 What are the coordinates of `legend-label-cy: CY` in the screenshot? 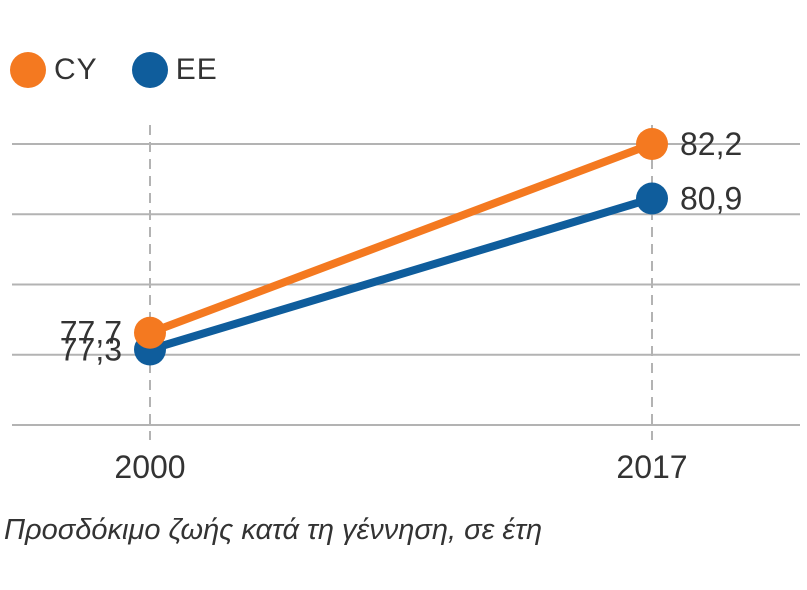 It's located at (76, 69).